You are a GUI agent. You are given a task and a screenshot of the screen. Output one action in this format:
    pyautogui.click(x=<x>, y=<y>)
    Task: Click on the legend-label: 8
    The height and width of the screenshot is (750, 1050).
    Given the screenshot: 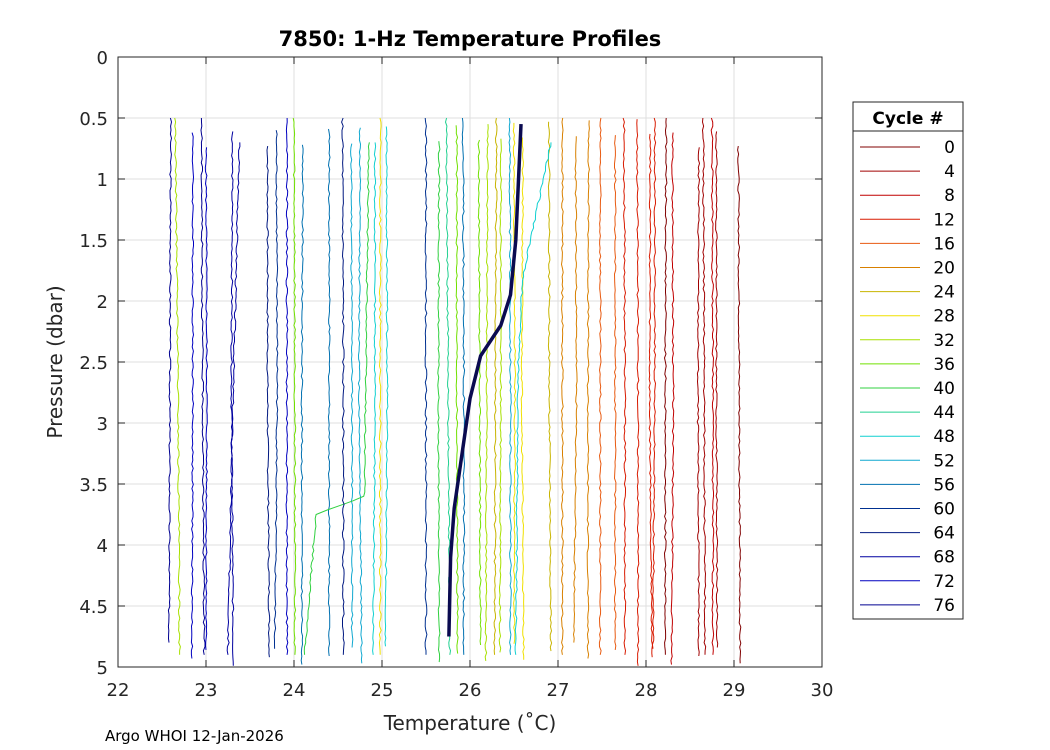 What is the action you would take?
    pyautogui.click(x=949, y=196)
    